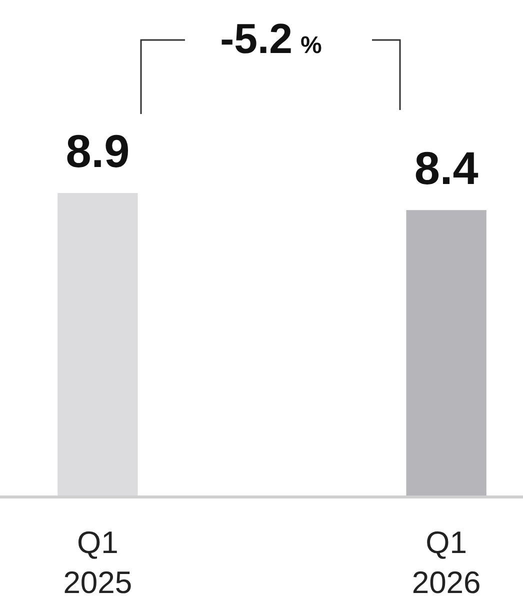  What do you see at coordinates (446, 562) in the screenshot?
I see `x-tick-label: Q1 2026` at bounding box center [446, 562].